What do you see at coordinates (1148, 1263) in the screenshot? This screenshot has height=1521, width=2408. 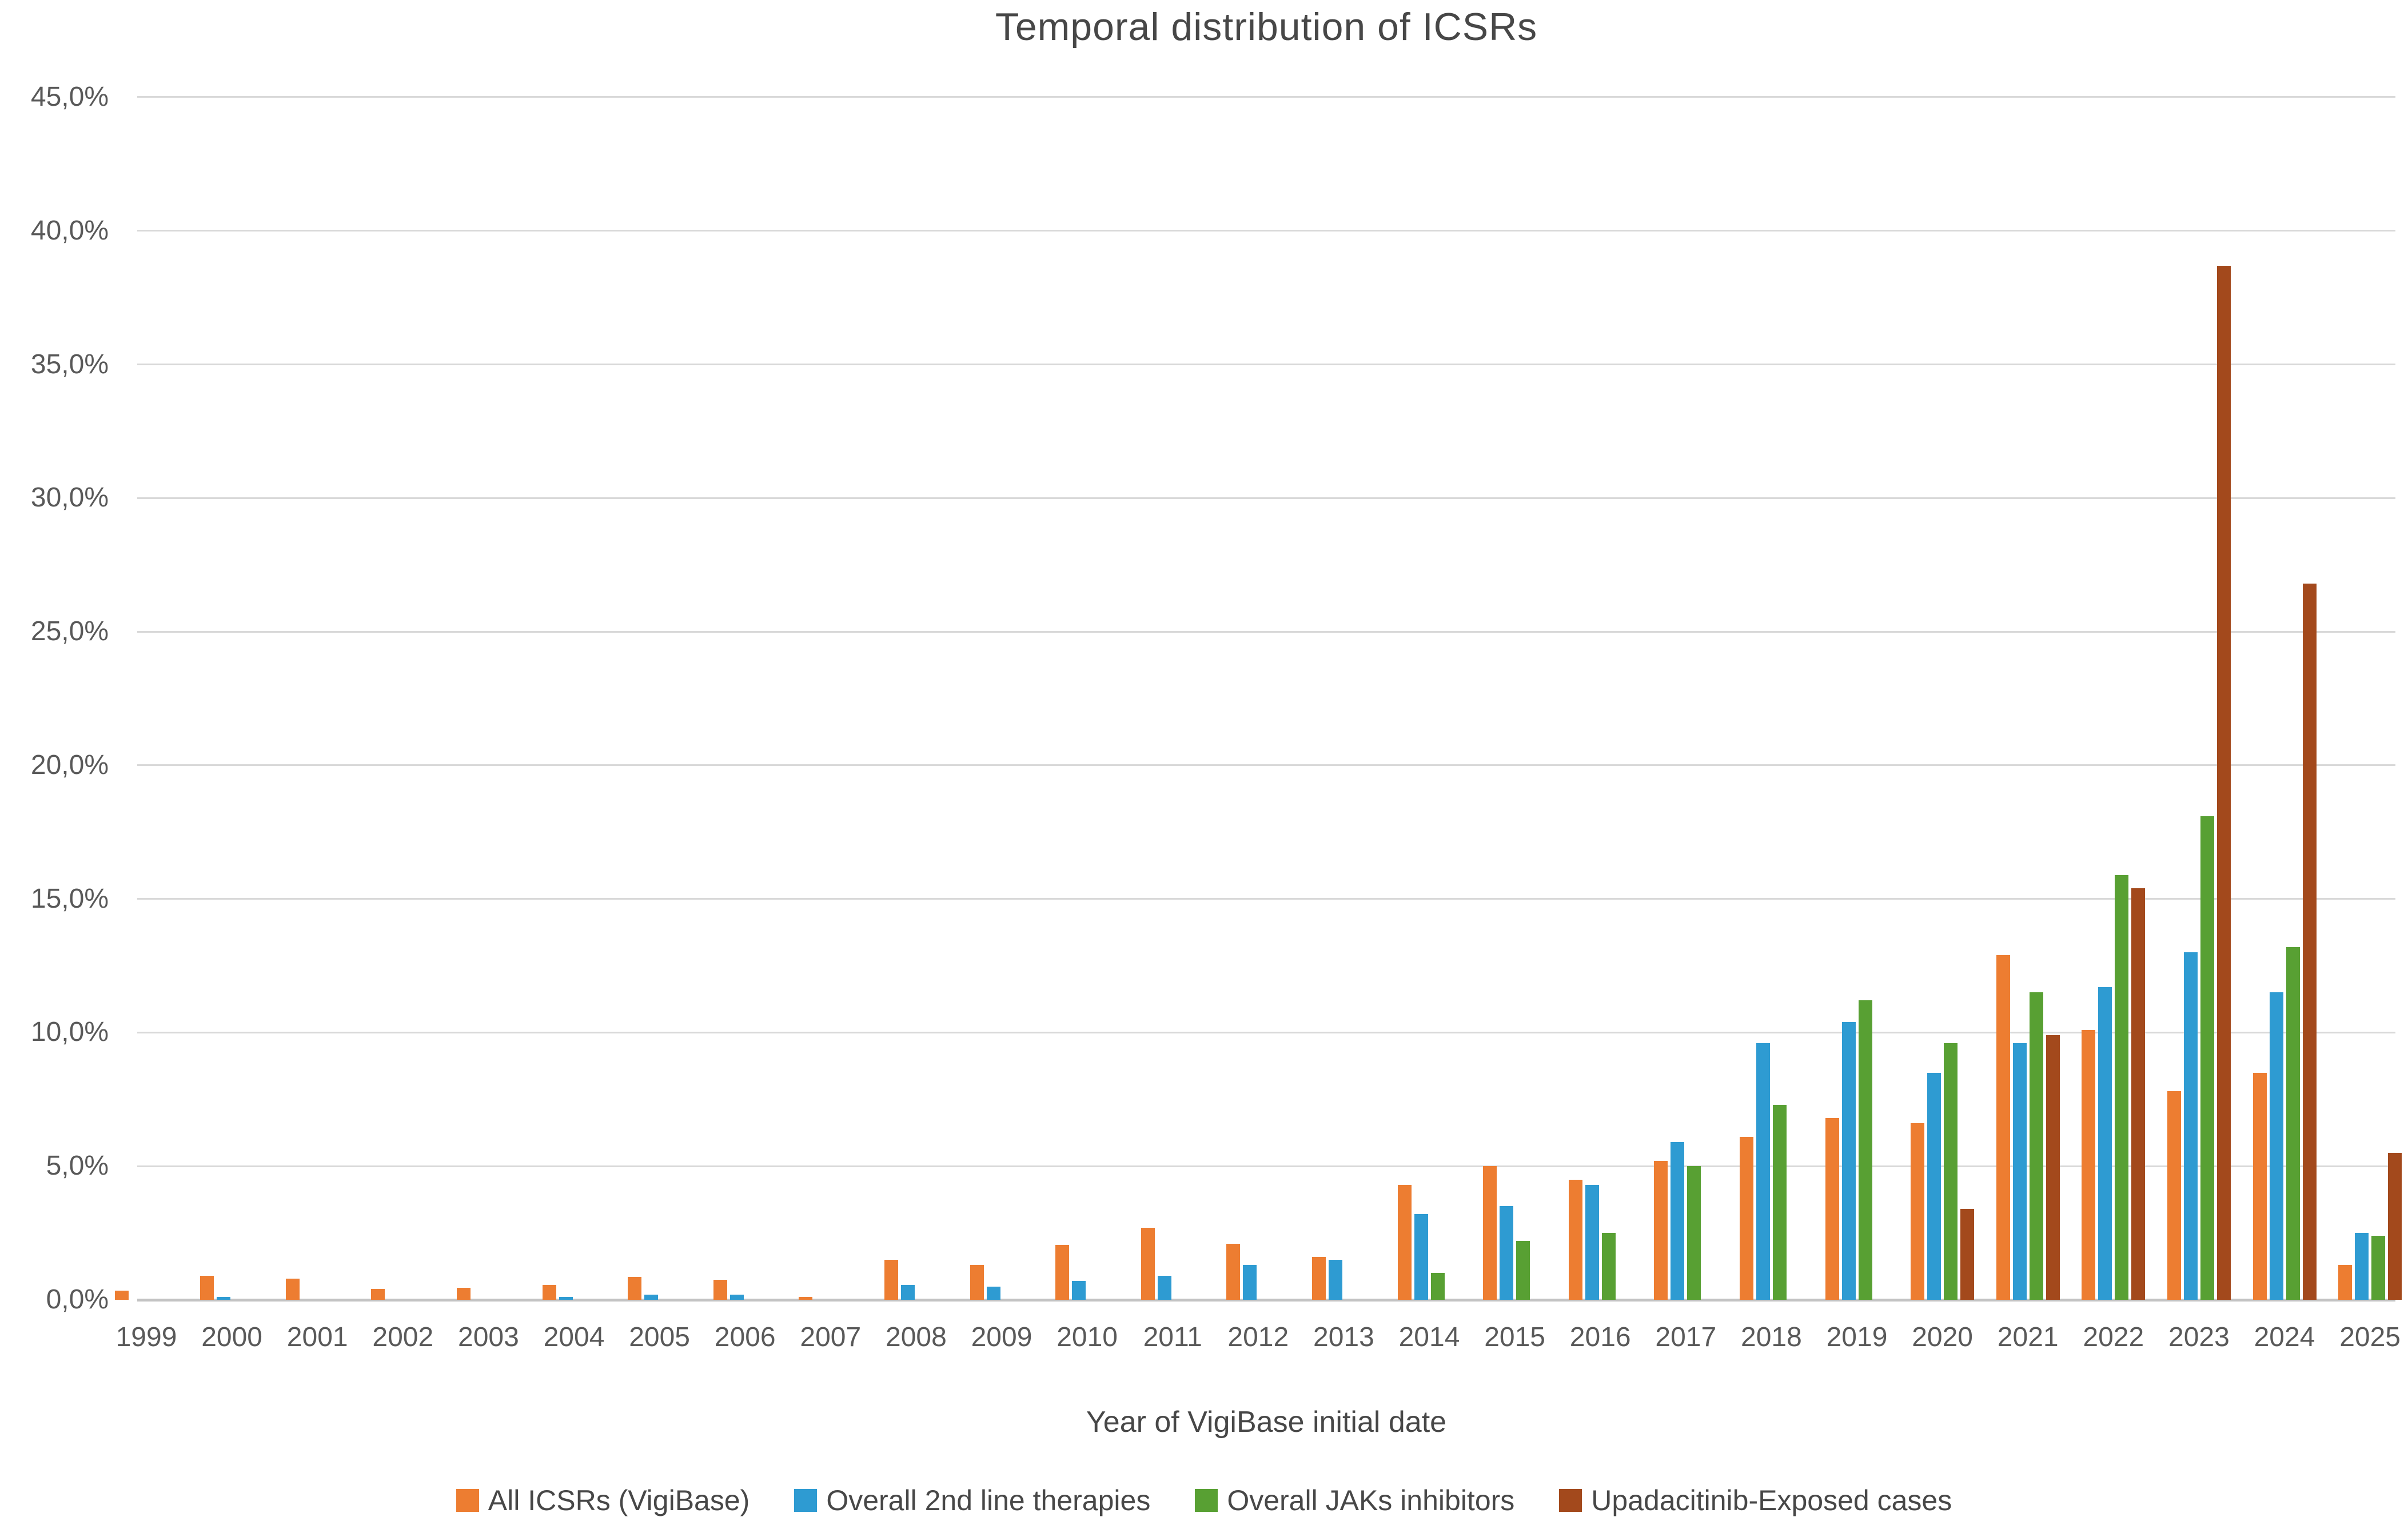 I see `bar-all-icsrs-vigibase-2011` at bounding box center [1148, 1263].